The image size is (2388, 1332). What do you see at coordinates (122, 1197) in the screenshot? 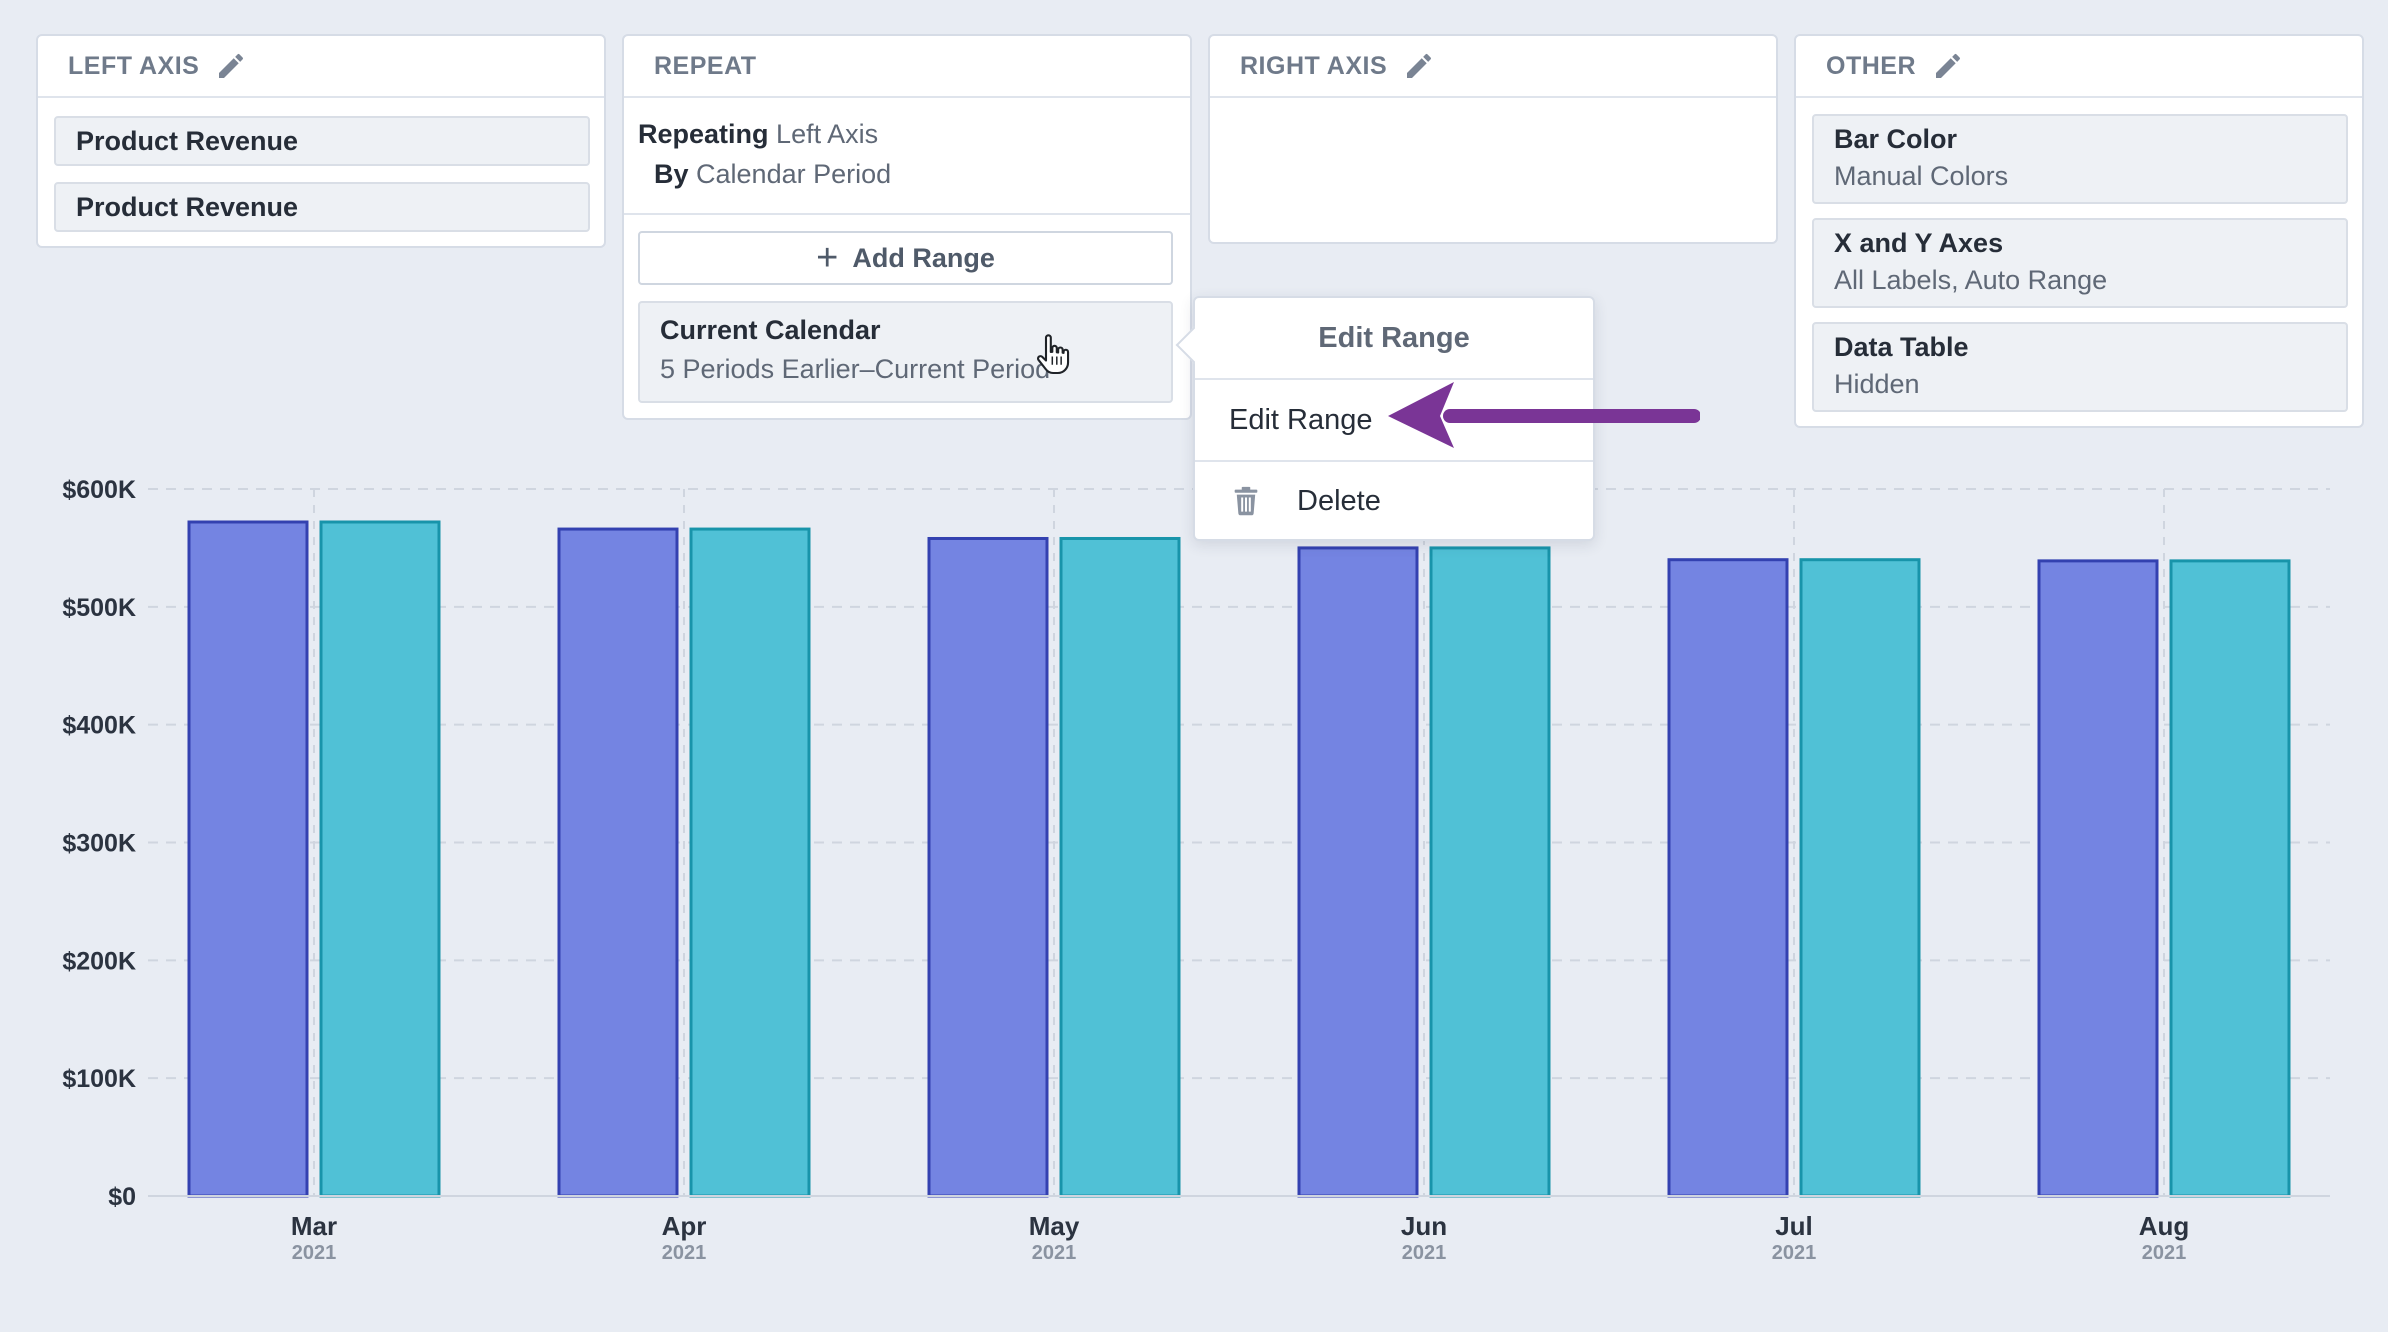
I see `y-tick-label: $0` at bounding box center [122, 1197].